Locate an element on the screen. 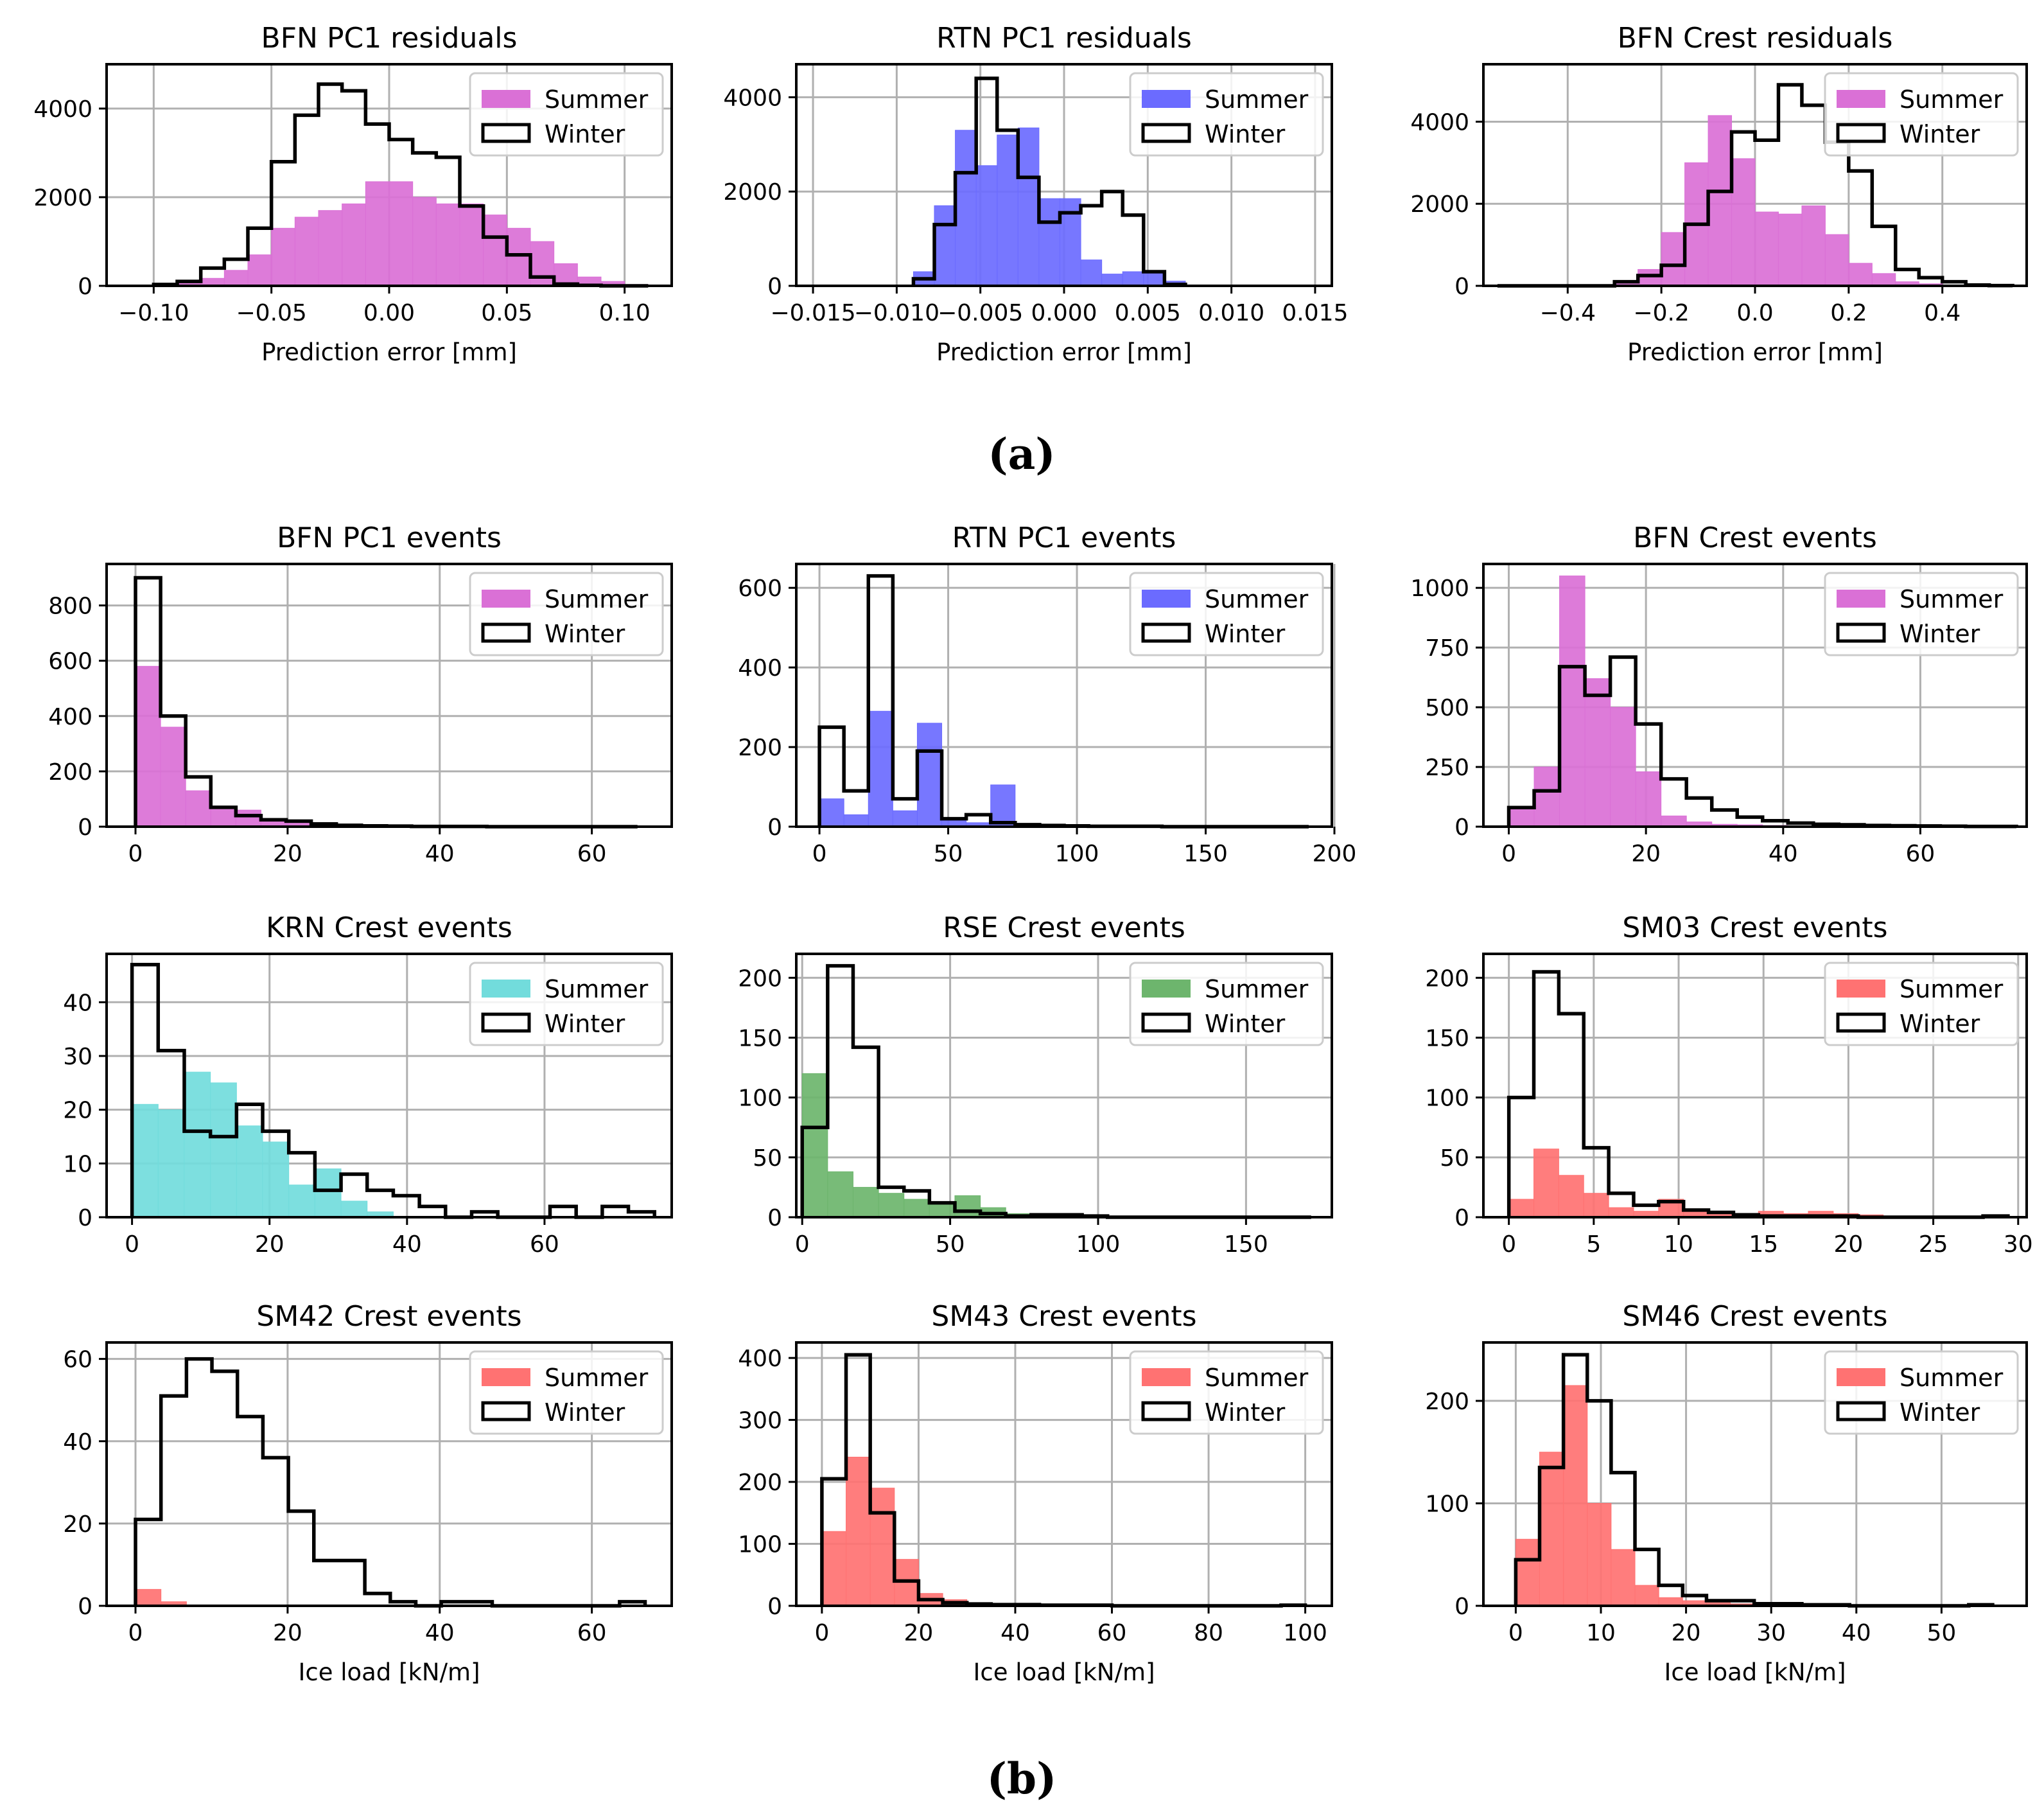 This screenshot has width=2044, height=1812. x-tick-label: −0.4 is located at coordinates (1568, 313).